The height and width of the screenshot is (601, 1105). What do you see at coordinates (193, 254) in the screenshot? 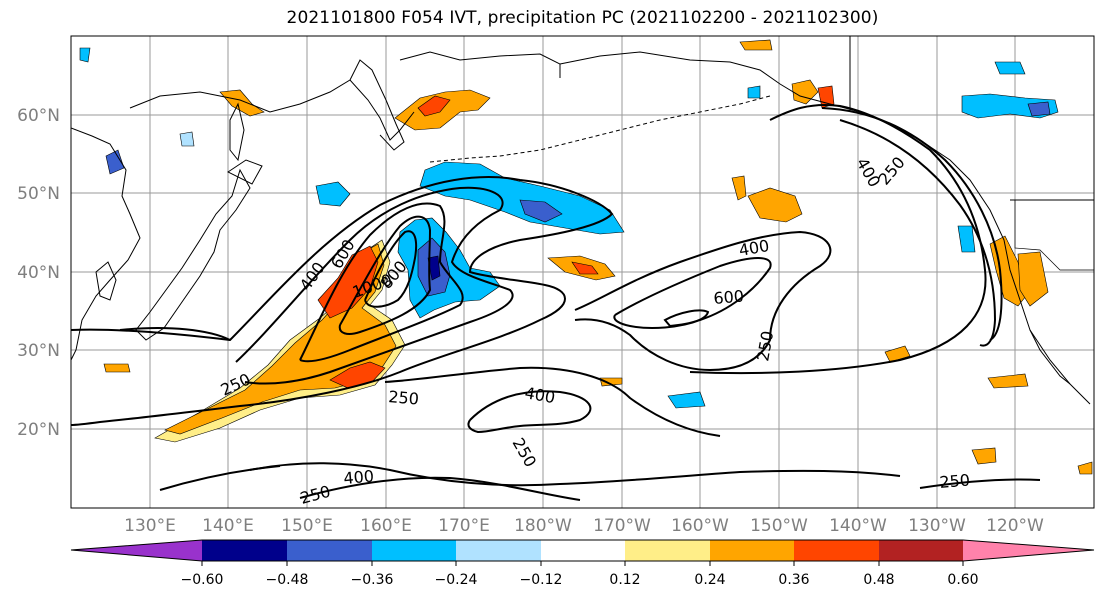
I see `coastline-japan` at bounding box center [193, 254].